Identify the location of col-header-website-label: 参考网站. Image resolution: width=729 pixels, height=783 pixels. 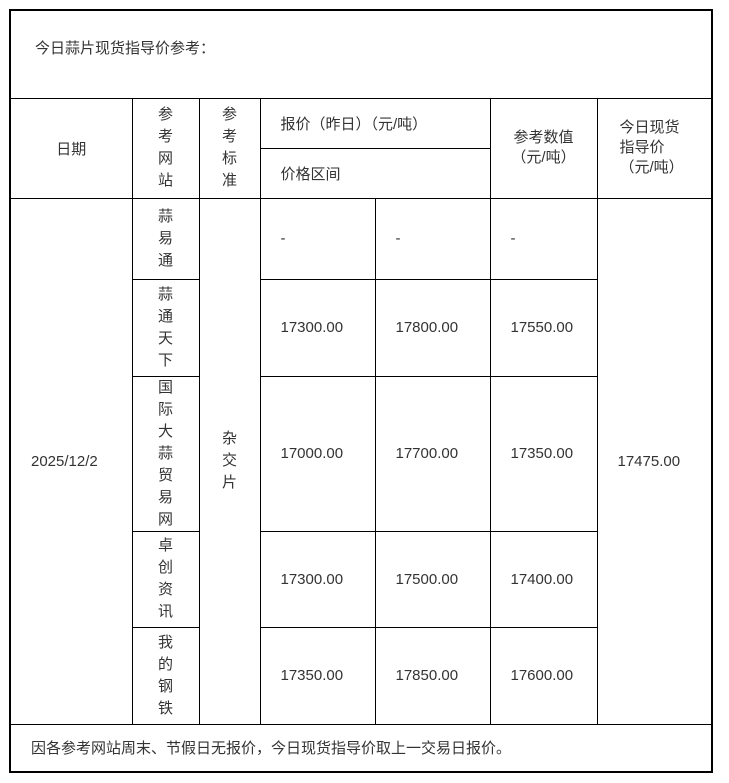
(165, 147).